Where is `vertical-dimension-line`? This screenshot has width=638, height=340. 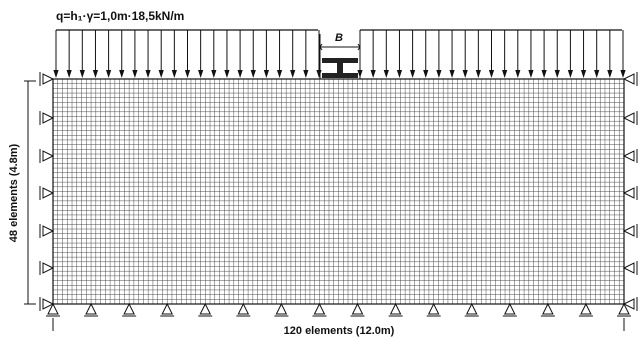 vertical-dimension-line is located at coordinates (30, 192).